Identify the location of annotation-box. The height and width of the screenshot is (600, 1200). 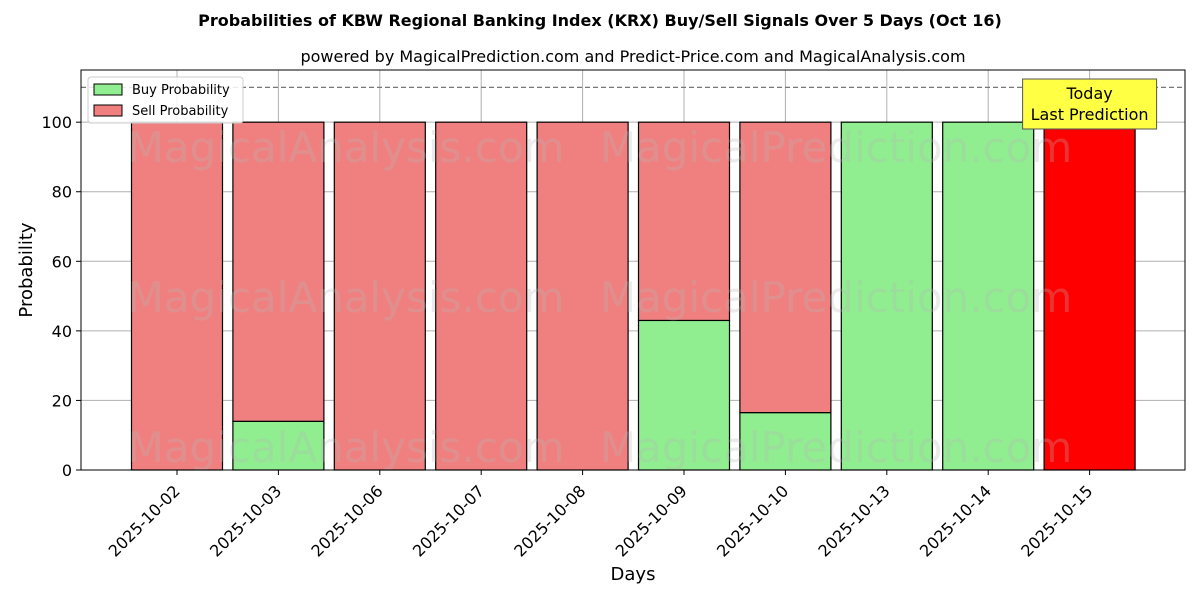
(1090, 104).